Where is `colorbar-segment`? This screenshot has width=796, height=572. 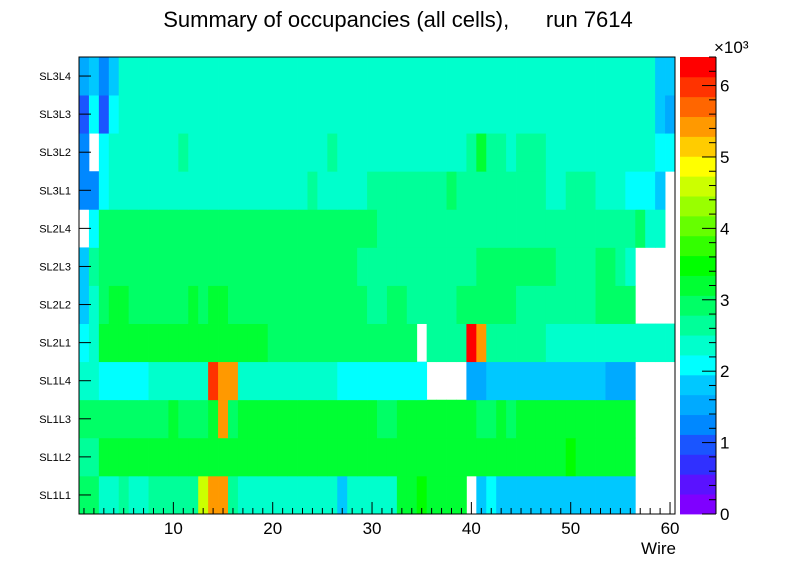 colorbar-segment is located at coordinates (698, 246).